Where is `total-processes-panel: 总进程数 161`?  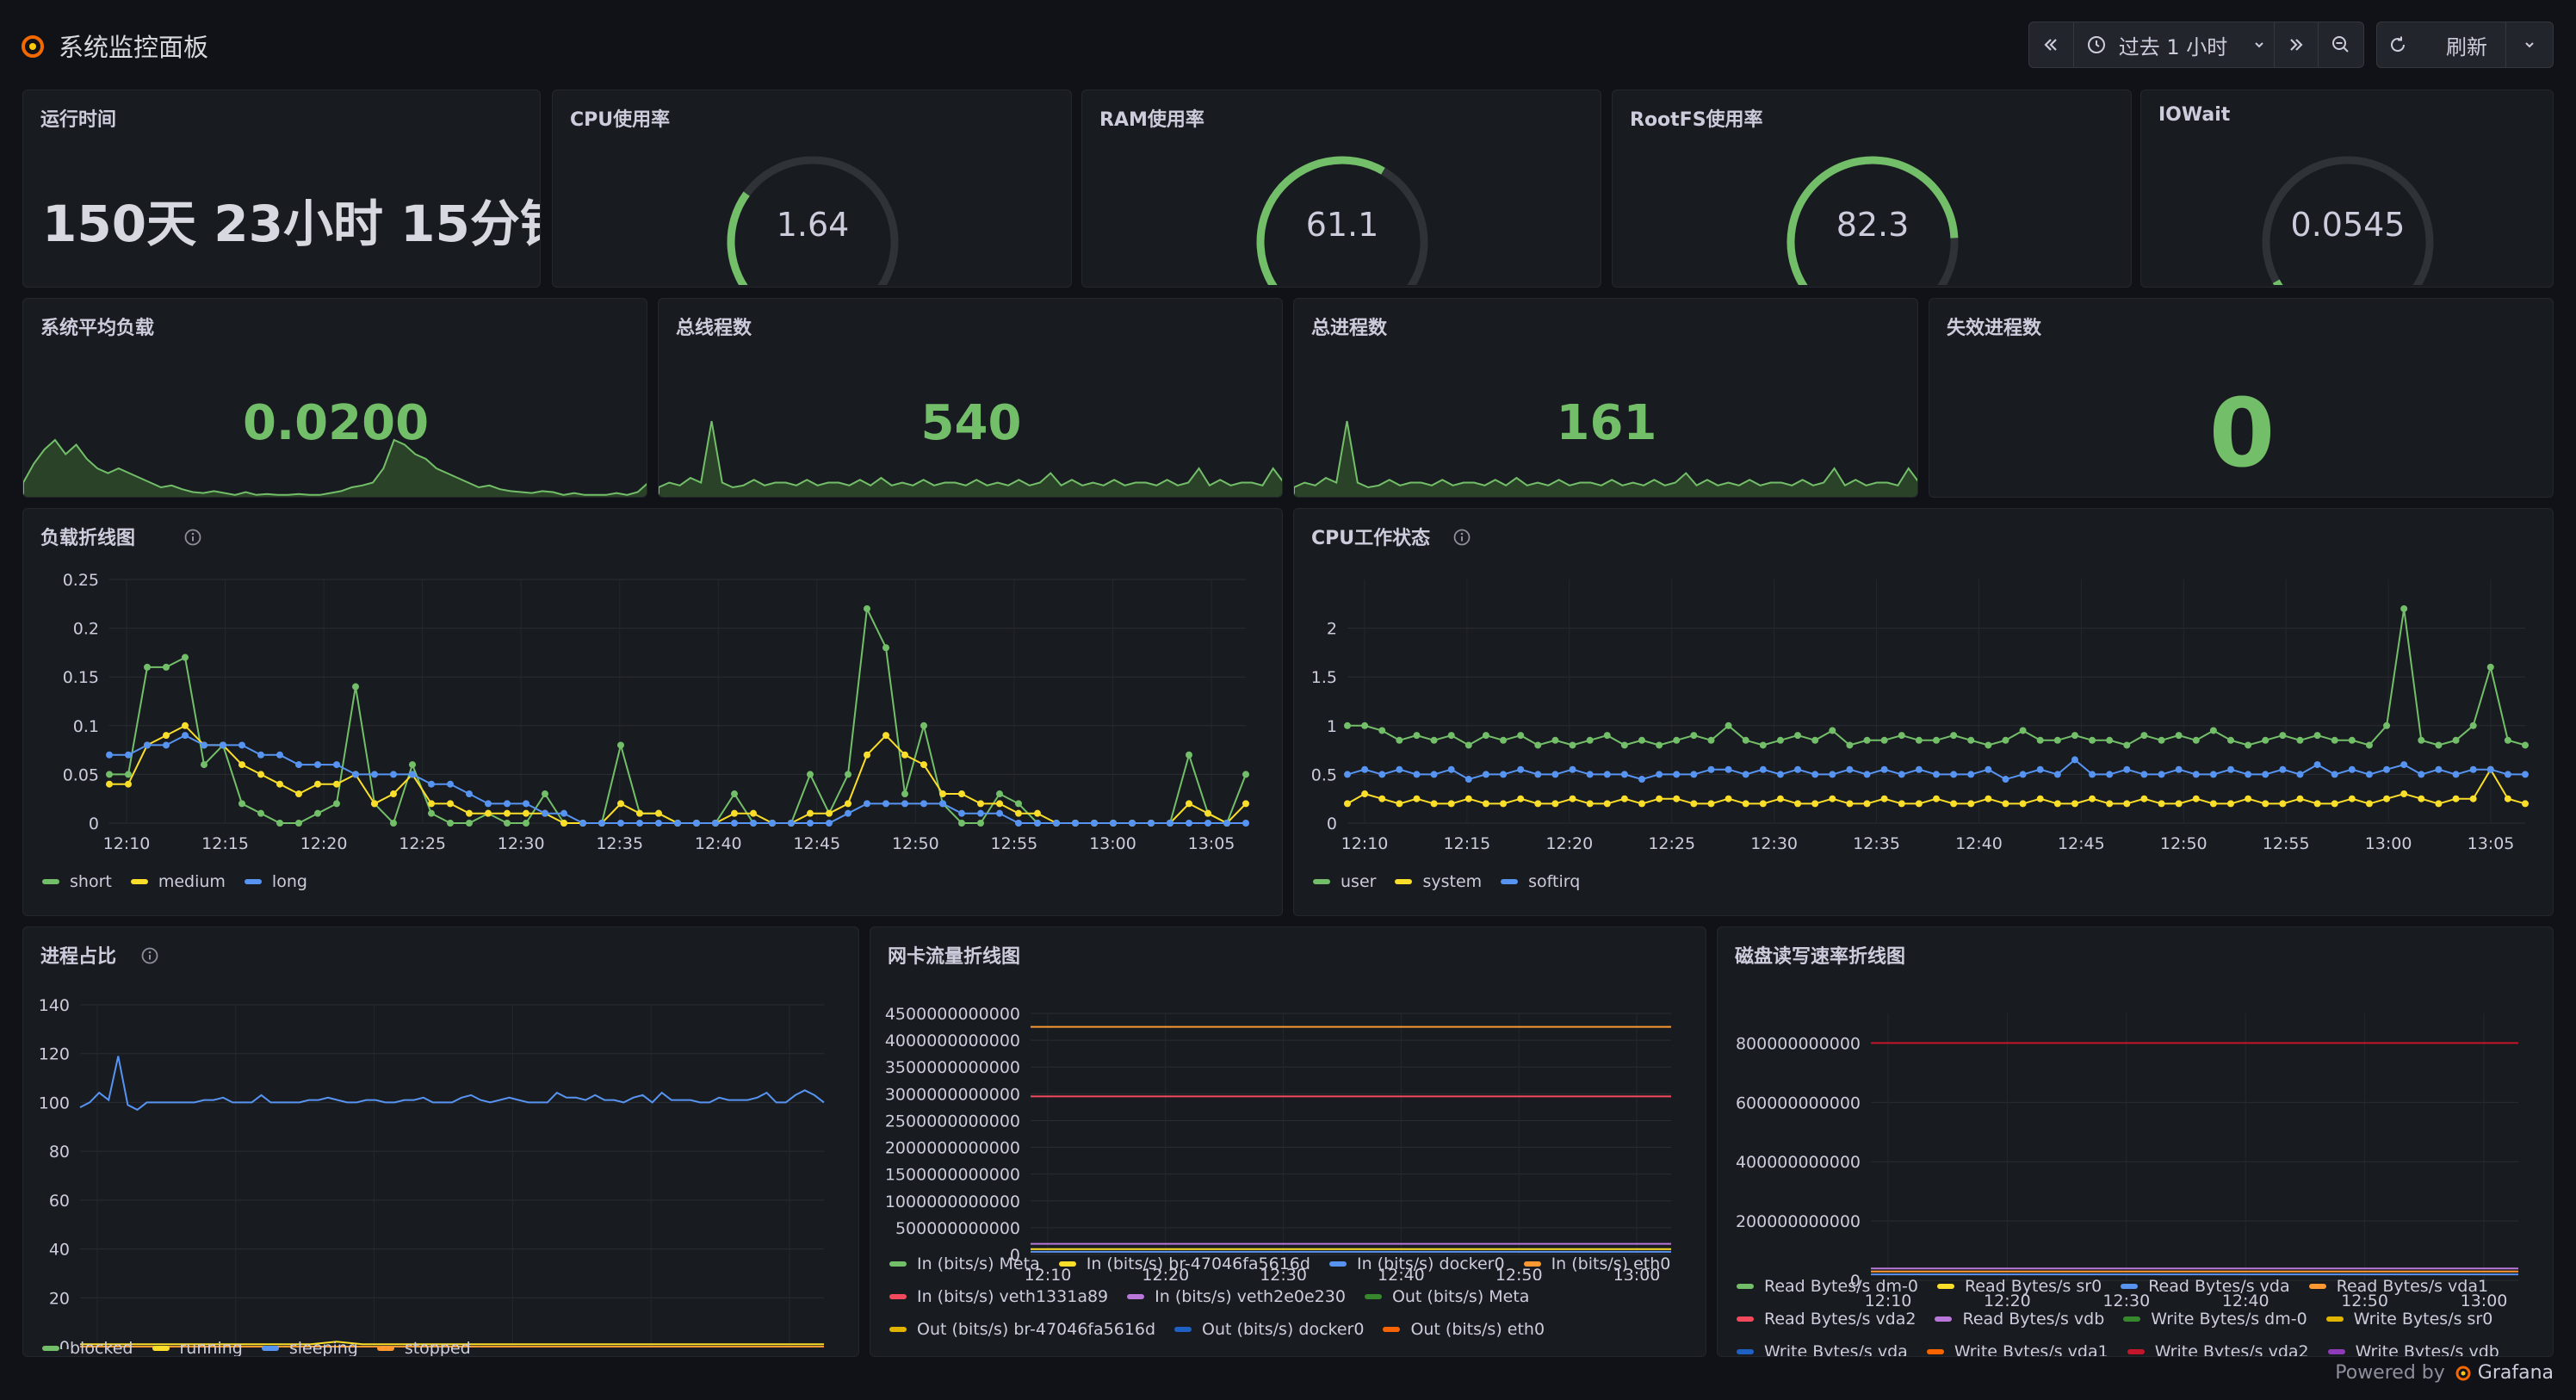 total-processes-panel: 总进程数 161 is located at coordinates (1606, 398).